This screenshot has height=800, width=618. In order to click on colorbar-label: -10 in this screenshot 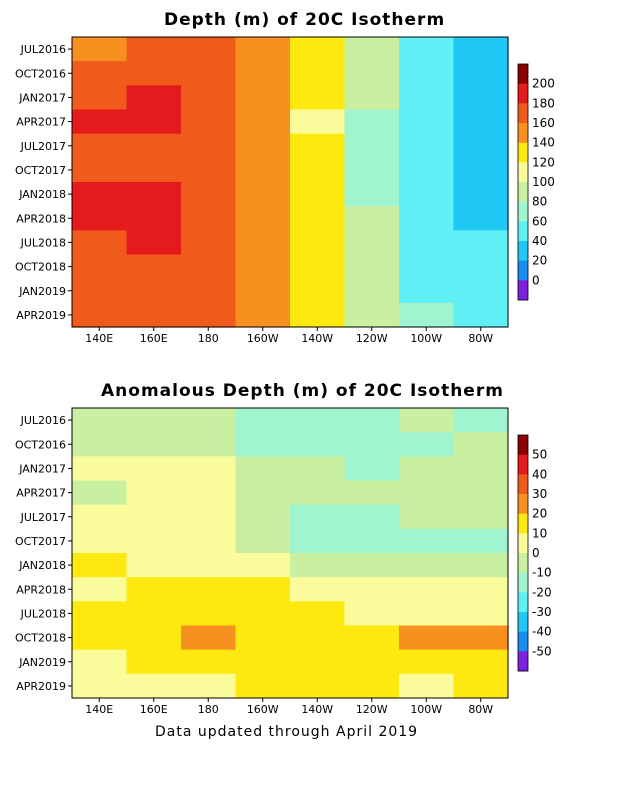, I will do `click(542, 573)`.